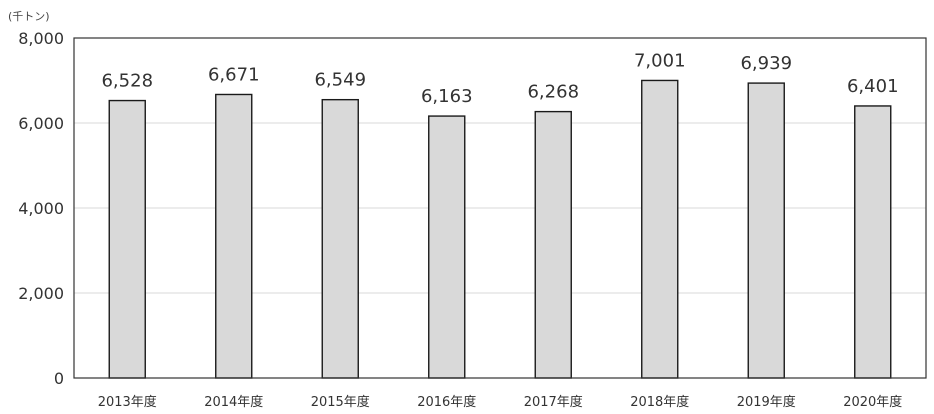 The height and width of the screenshot is (414, 934). I want to click on data-labels: 6,528 6,671 6,549 6,163 6,268 7,001 6,939 6,401, so click(499, 78).